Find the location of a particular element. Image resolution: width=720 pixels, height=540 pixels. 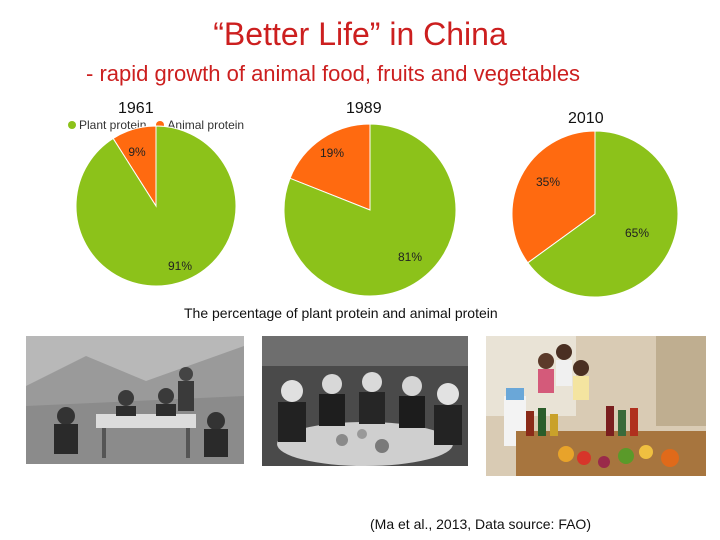

legend-swatch-animal is located at coordinates (160, 125).